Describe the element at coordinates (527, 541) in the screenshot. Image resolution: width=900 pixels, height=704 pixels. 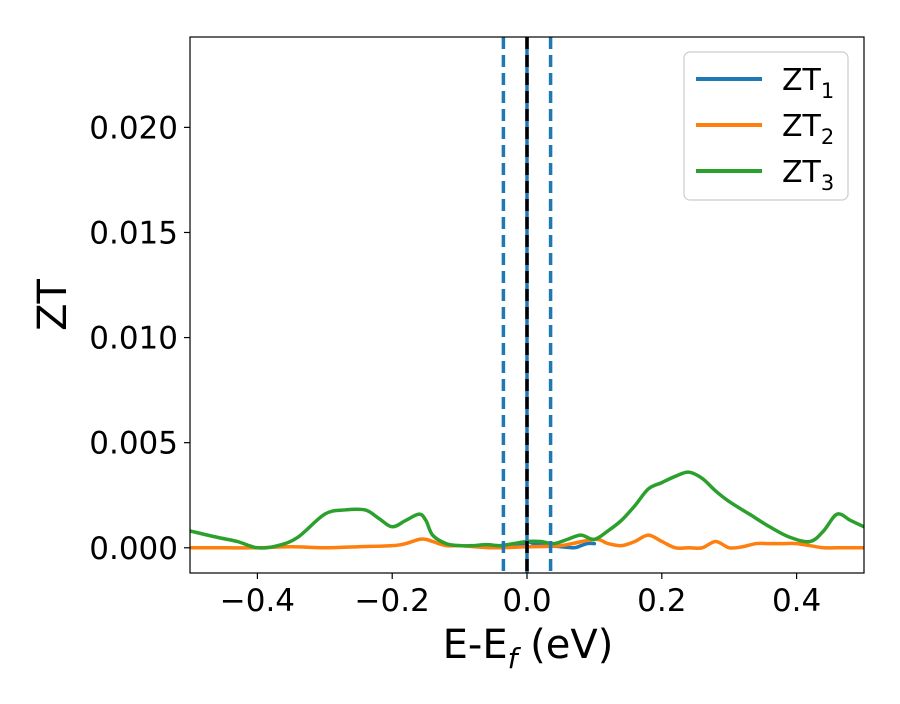
I see `series-line-zt2` at that location.